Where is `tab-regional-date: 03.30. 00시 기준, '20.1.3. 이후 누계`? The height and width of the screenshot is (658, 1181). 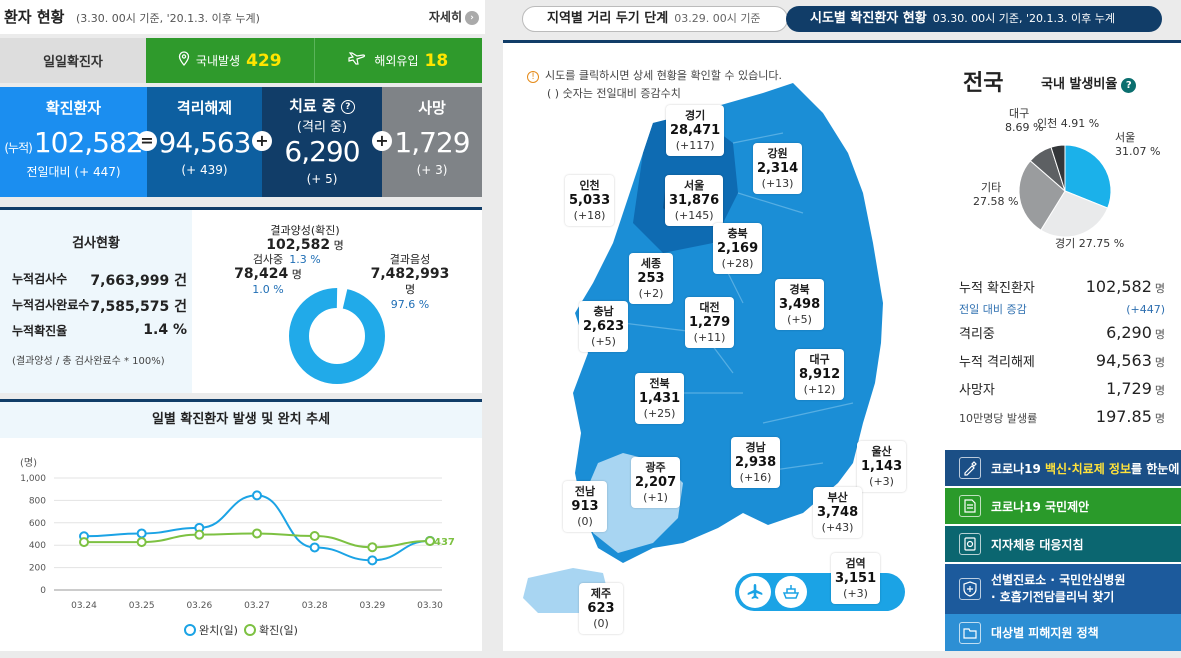 tab-regional-date: 03.30. 00시 기준, '20.1.3. 이후 누계 is located at coordinates (1024, 18).